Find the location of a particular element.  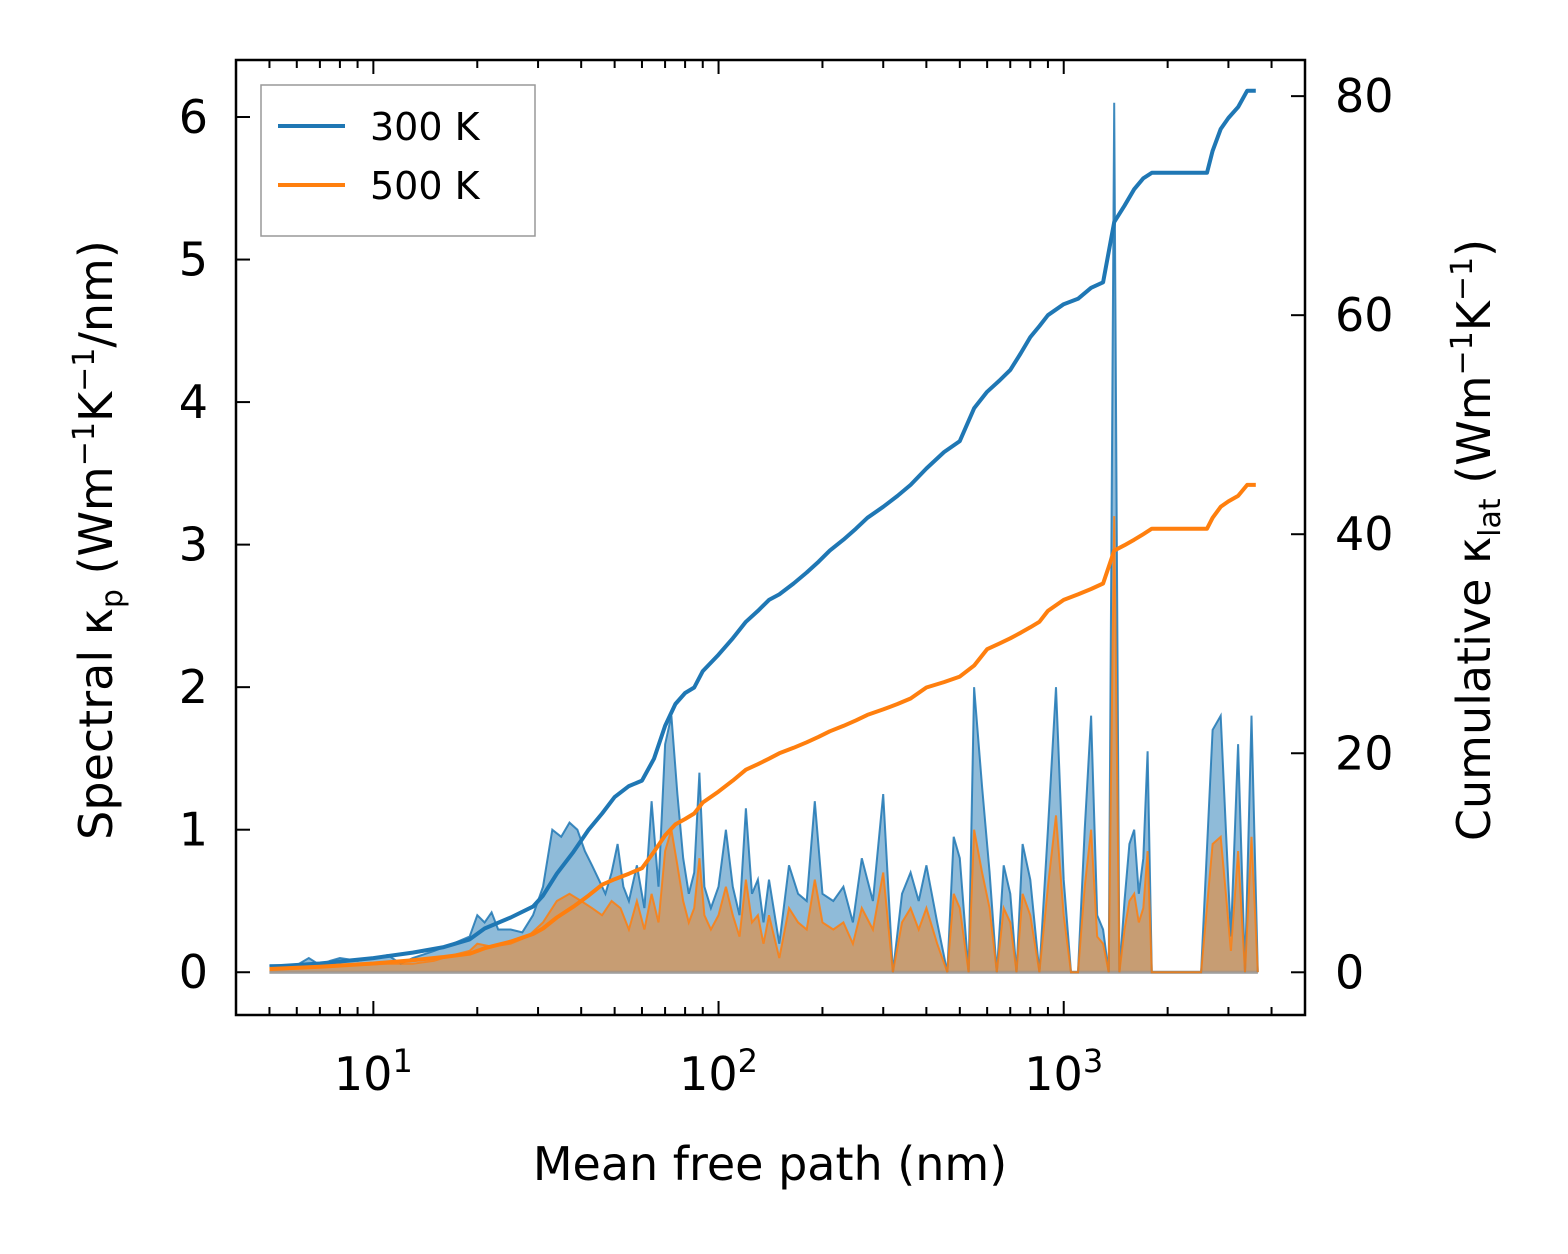

y-right-label-unit-pre: (Wm is located at coordinates (1474, 436).